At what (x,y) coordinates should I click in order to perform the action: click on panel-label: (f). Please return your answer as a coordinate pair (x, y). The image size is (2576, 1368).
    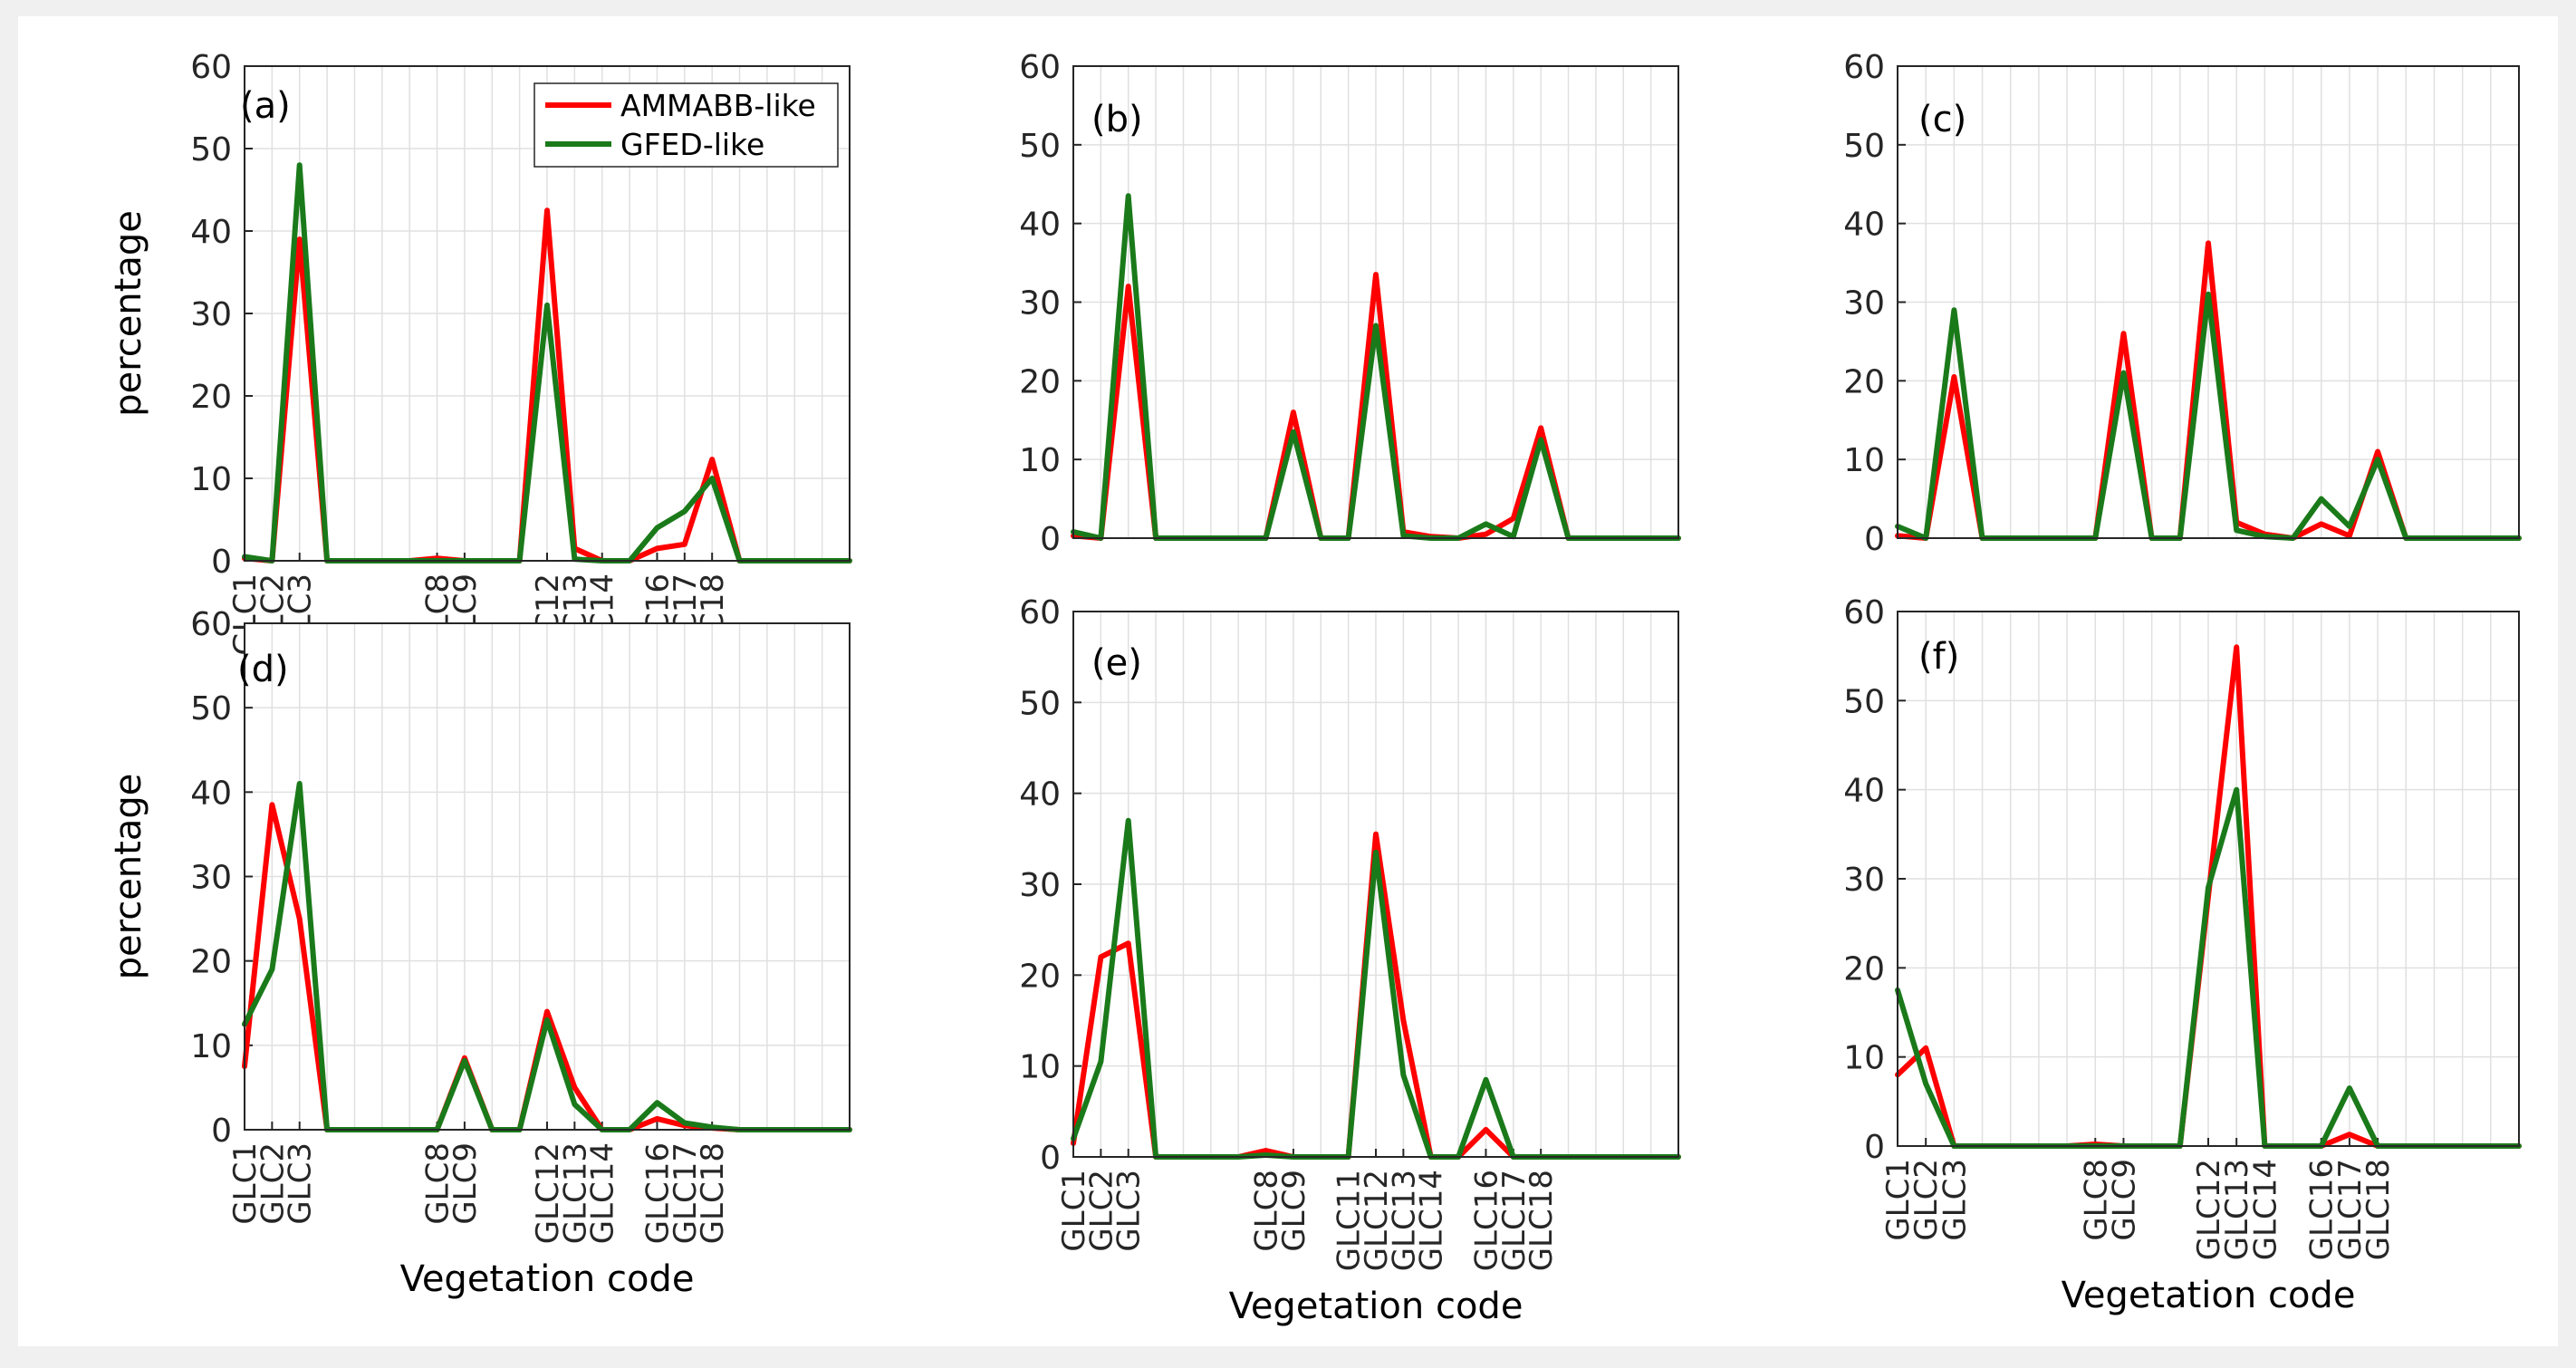
    Looking at the image, I should click on (1938, 657).